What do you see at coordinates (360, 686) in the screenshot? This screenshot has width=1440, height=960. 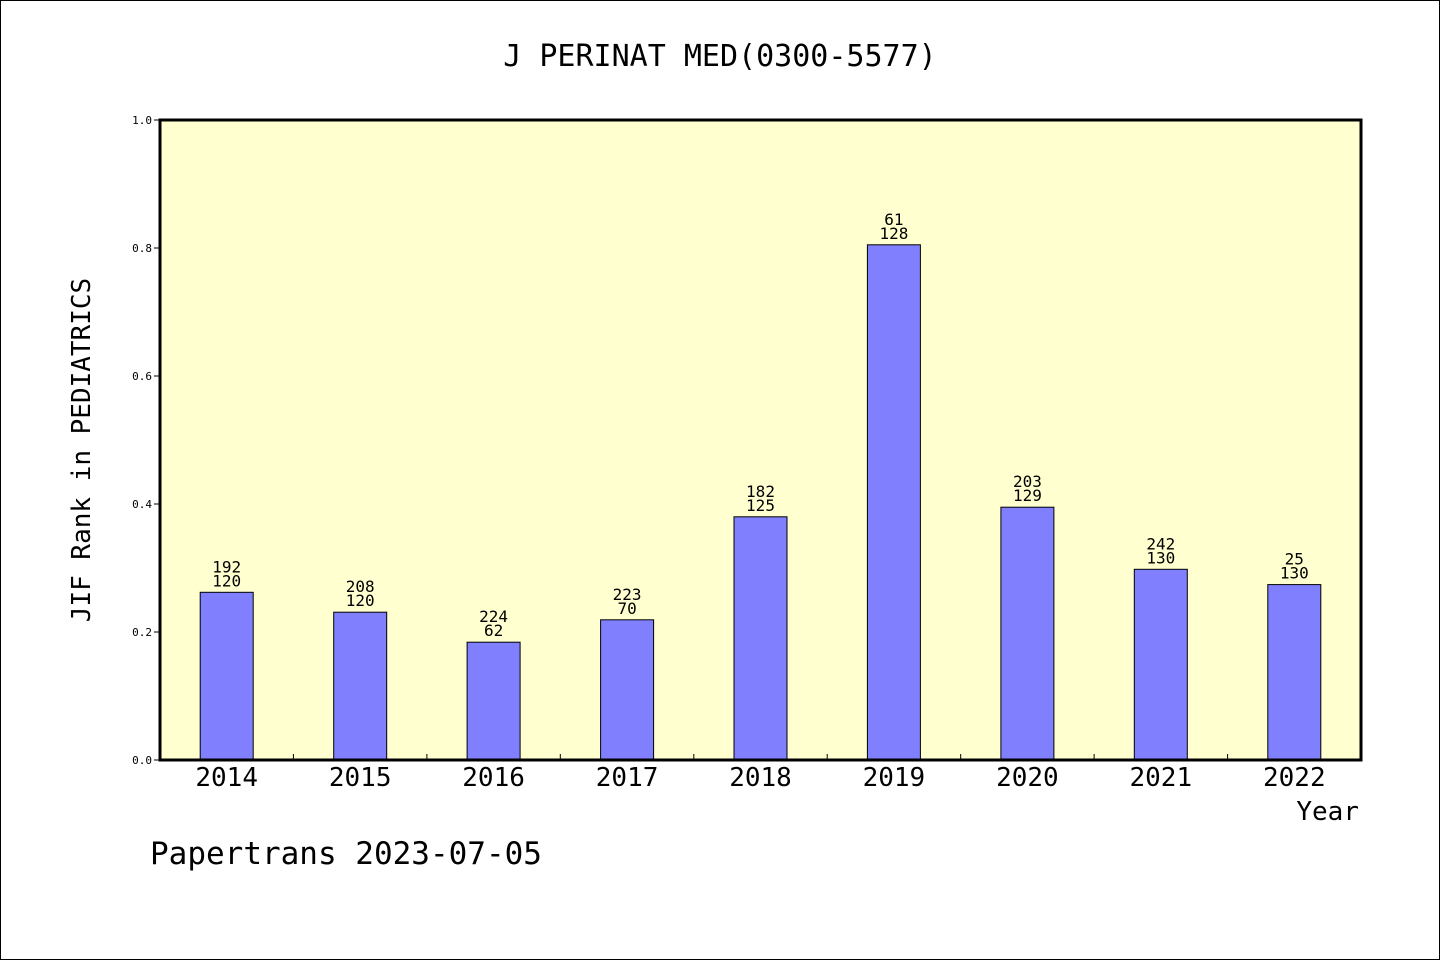 I see `bar-2015` at bounding box center [360, 686].